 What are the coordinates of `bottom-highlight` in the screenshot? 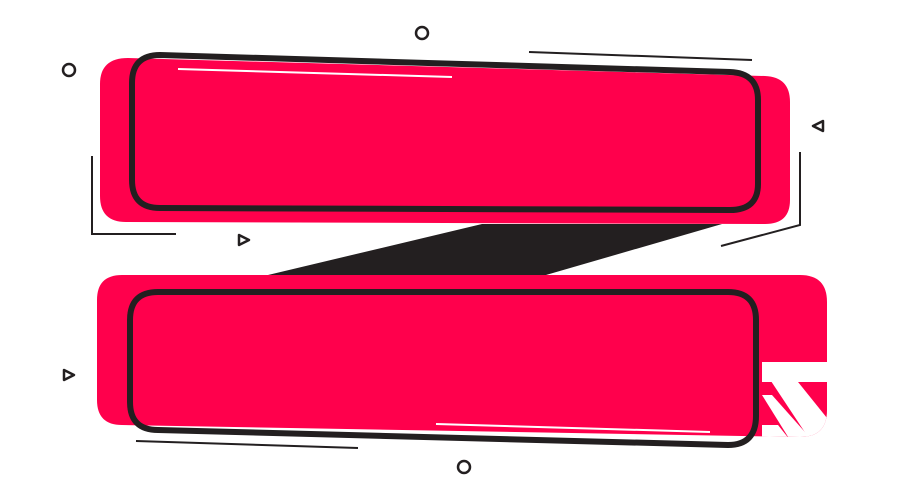 It's located at (573, 428).